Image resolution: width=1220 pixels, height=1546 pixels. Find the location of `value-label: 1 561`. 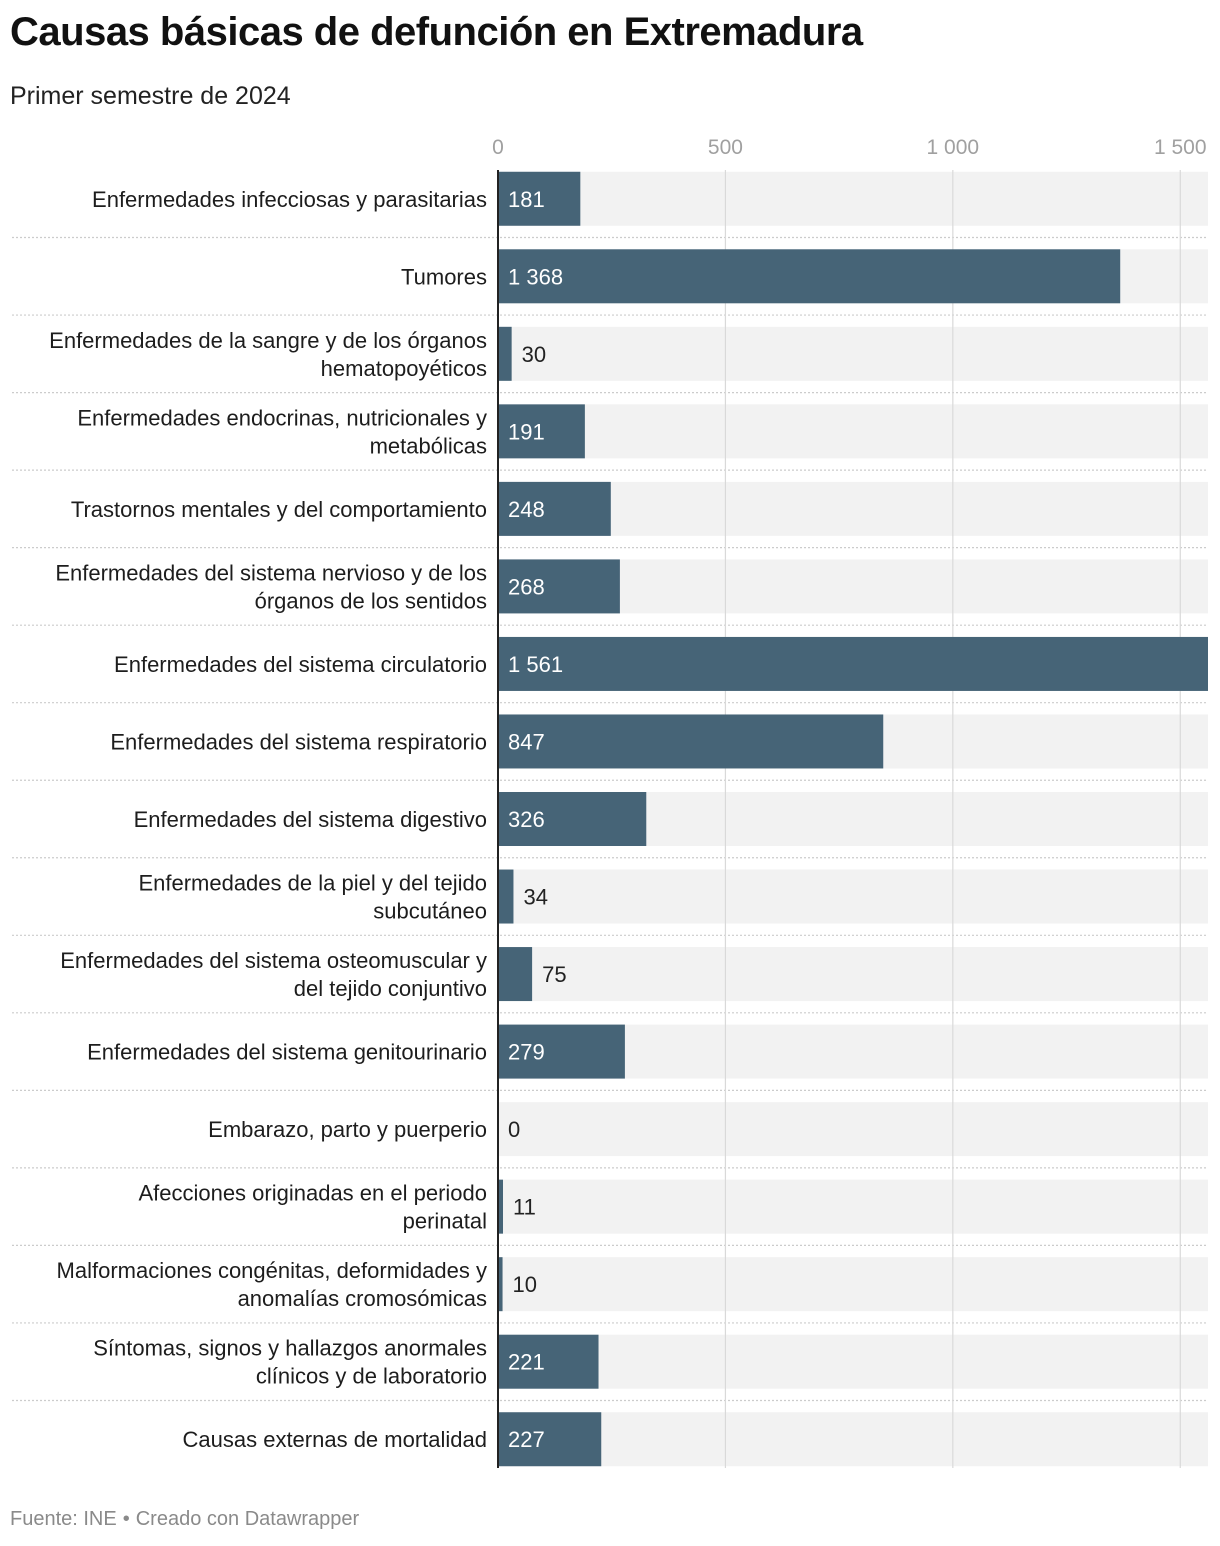

value-label: 1 561 is located at coordinates (535, 664).